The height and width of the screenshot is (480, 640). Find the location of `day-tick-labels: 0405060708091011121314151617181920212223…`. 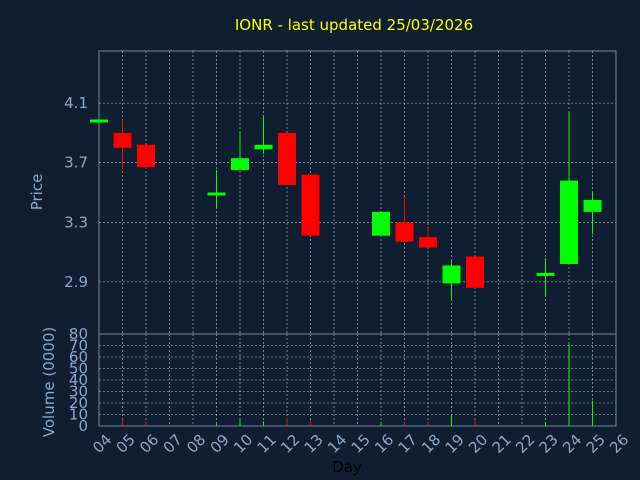

day-tick-labels: 0405060708091011121314151617181920212223… is located at coordinates (360, 444).